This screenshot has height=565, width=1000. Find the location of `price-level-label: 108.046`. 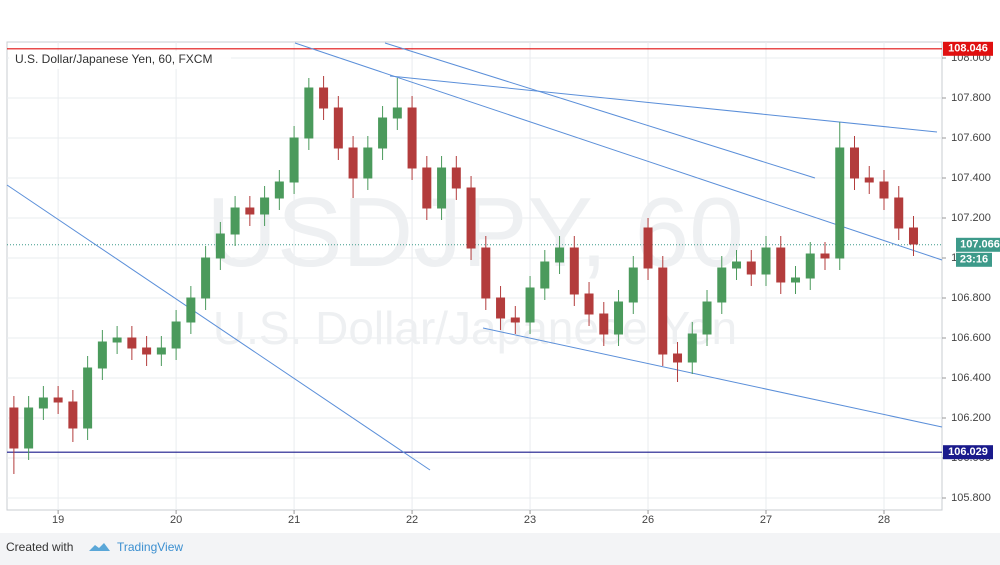

price-level-label: 108.046 is located at coordinates (968, 49).